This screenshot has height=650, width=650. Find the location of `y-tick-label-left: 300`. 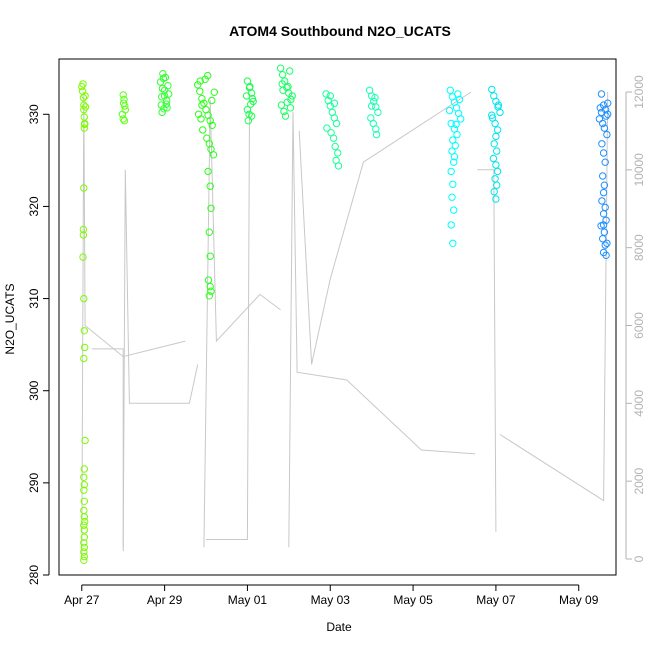

y-tick-label-left: 300 is located at coordinates (34, 390).